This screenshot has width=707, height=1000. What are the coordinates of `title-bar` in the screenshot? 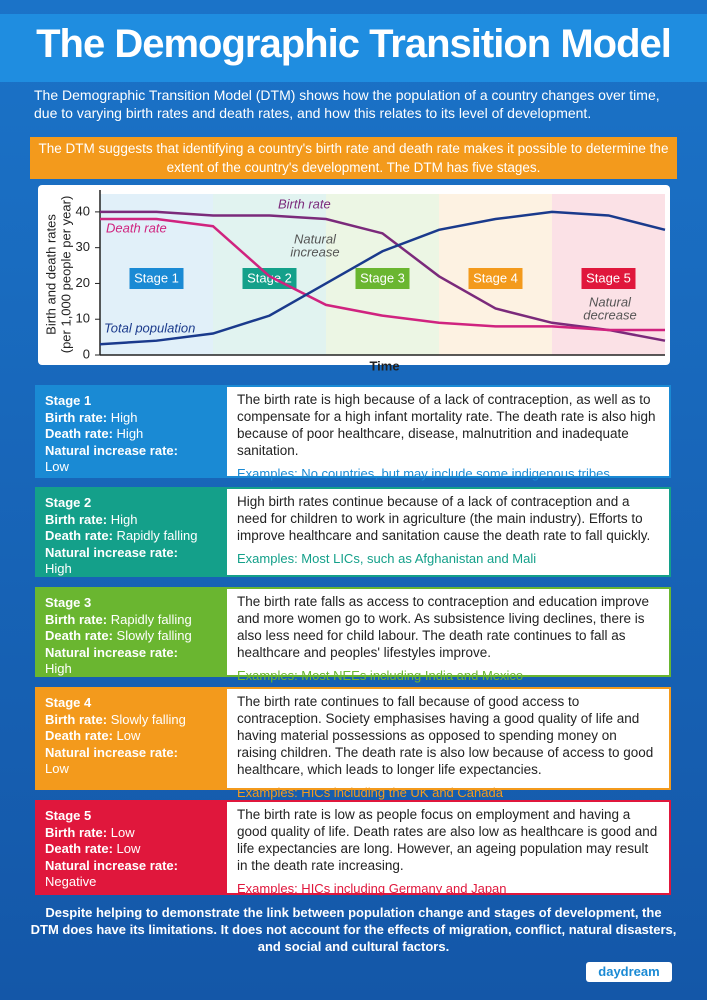 It's located at (353, 48).